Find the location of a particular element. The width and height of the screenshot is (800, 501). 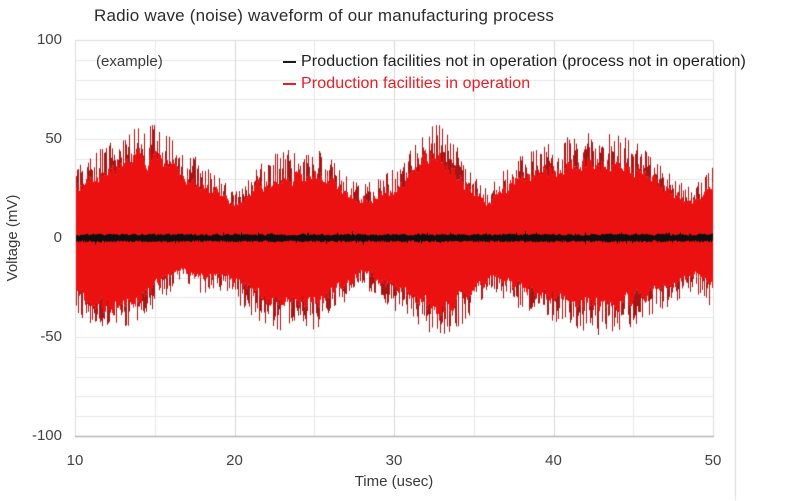

legend-item-in-operation: Production facilities in operation is located at coordinates (514, 84).